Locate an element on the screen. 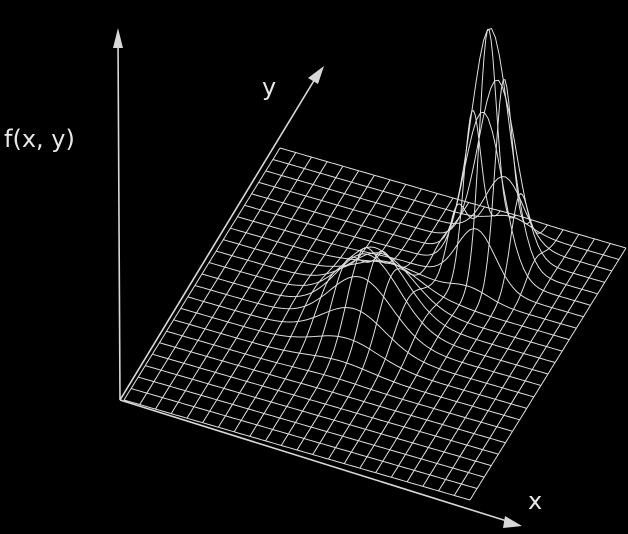 The image size is (628, 534). y-axis-label: y is located at coordinates (269, 87).